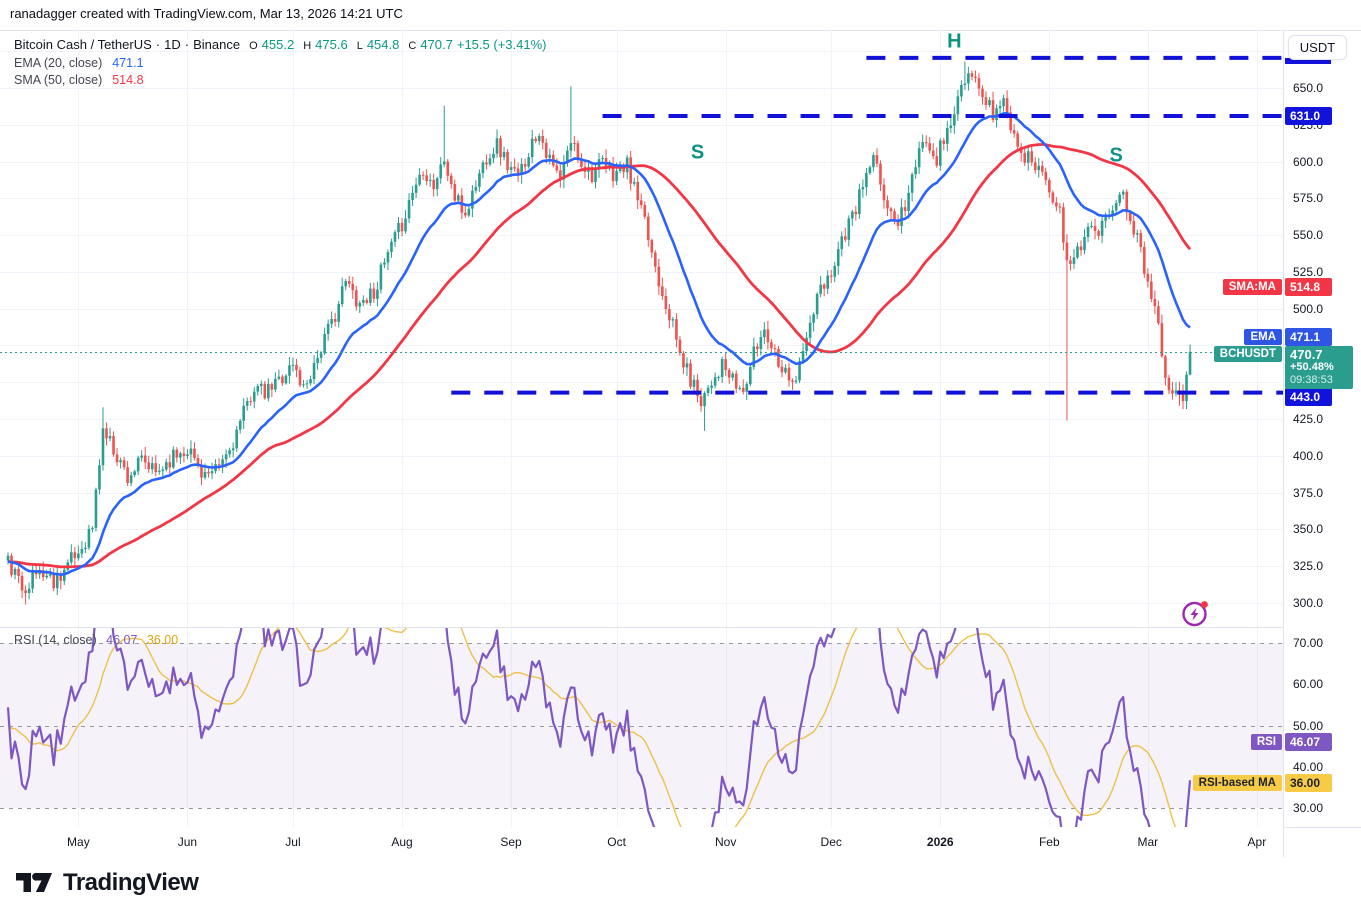  I want to click on price-tick: 350.0, so click(1308, 529).